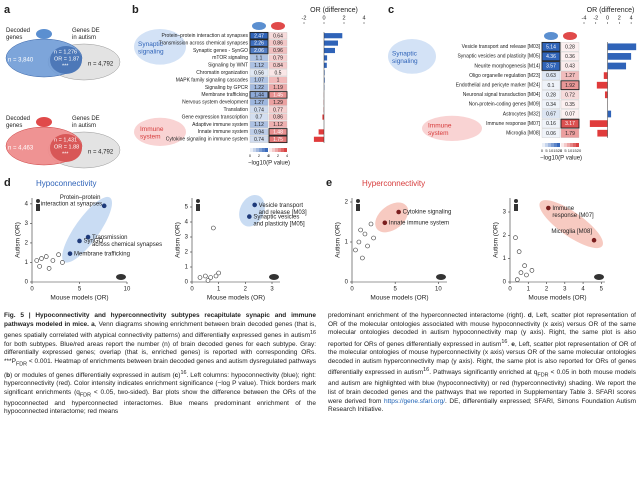  I want to click on term-label: Gene expression transcription, so click(215, 117).